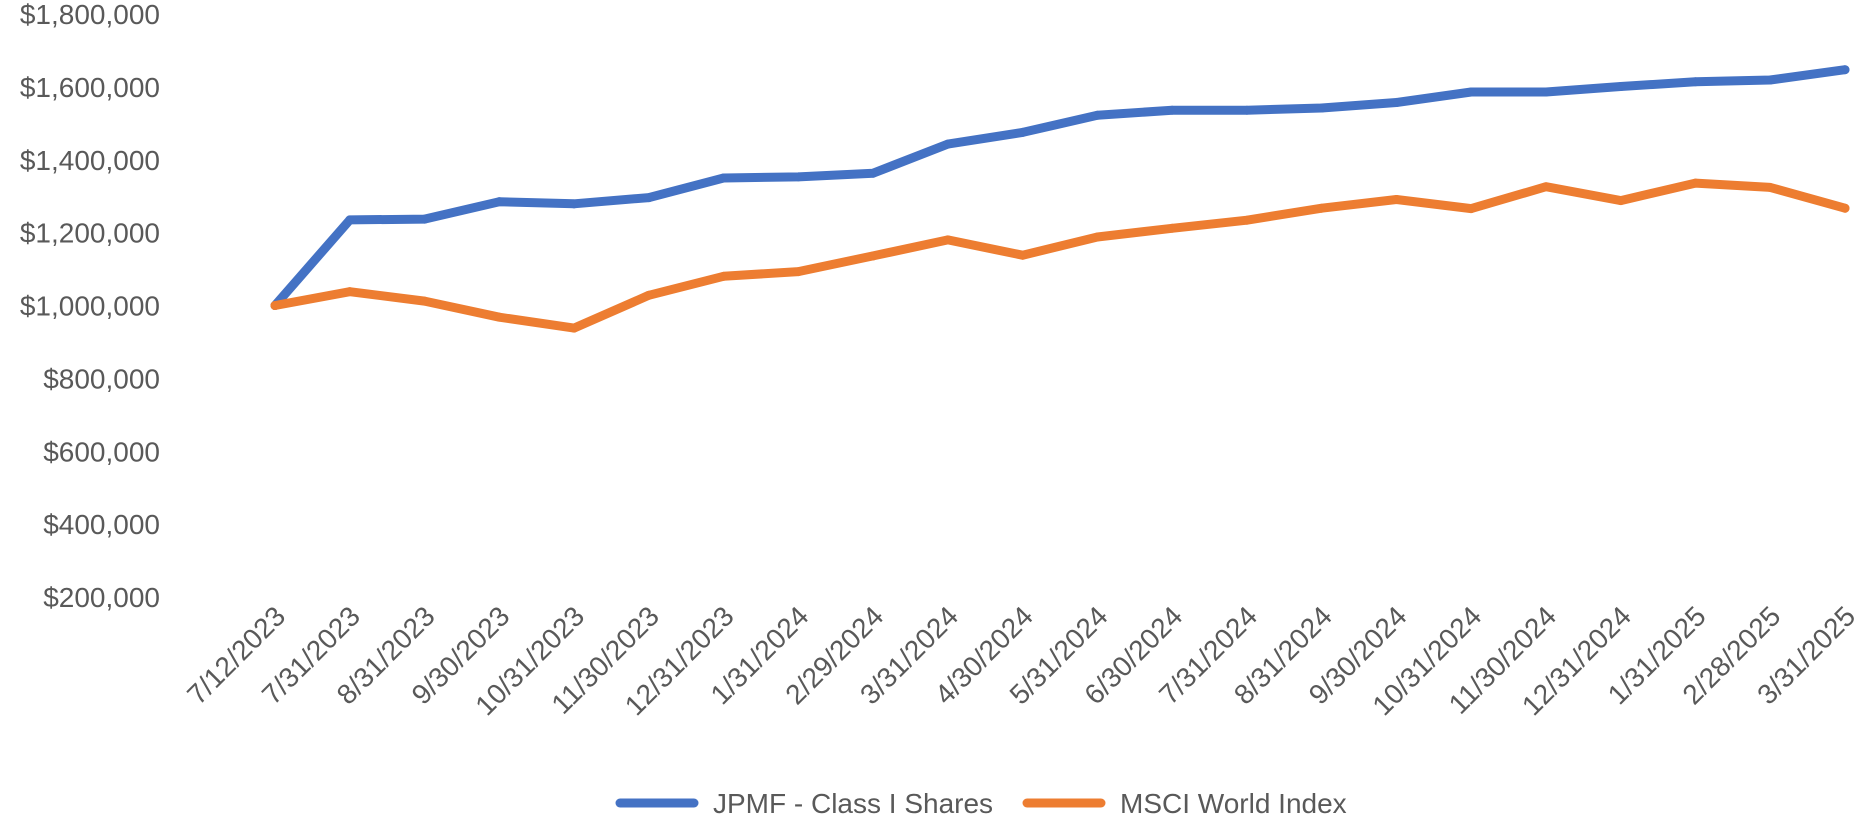 This screenshot has width=1860, height=824. I want to click on y-tick-label: $800,000, so click(101, 378).